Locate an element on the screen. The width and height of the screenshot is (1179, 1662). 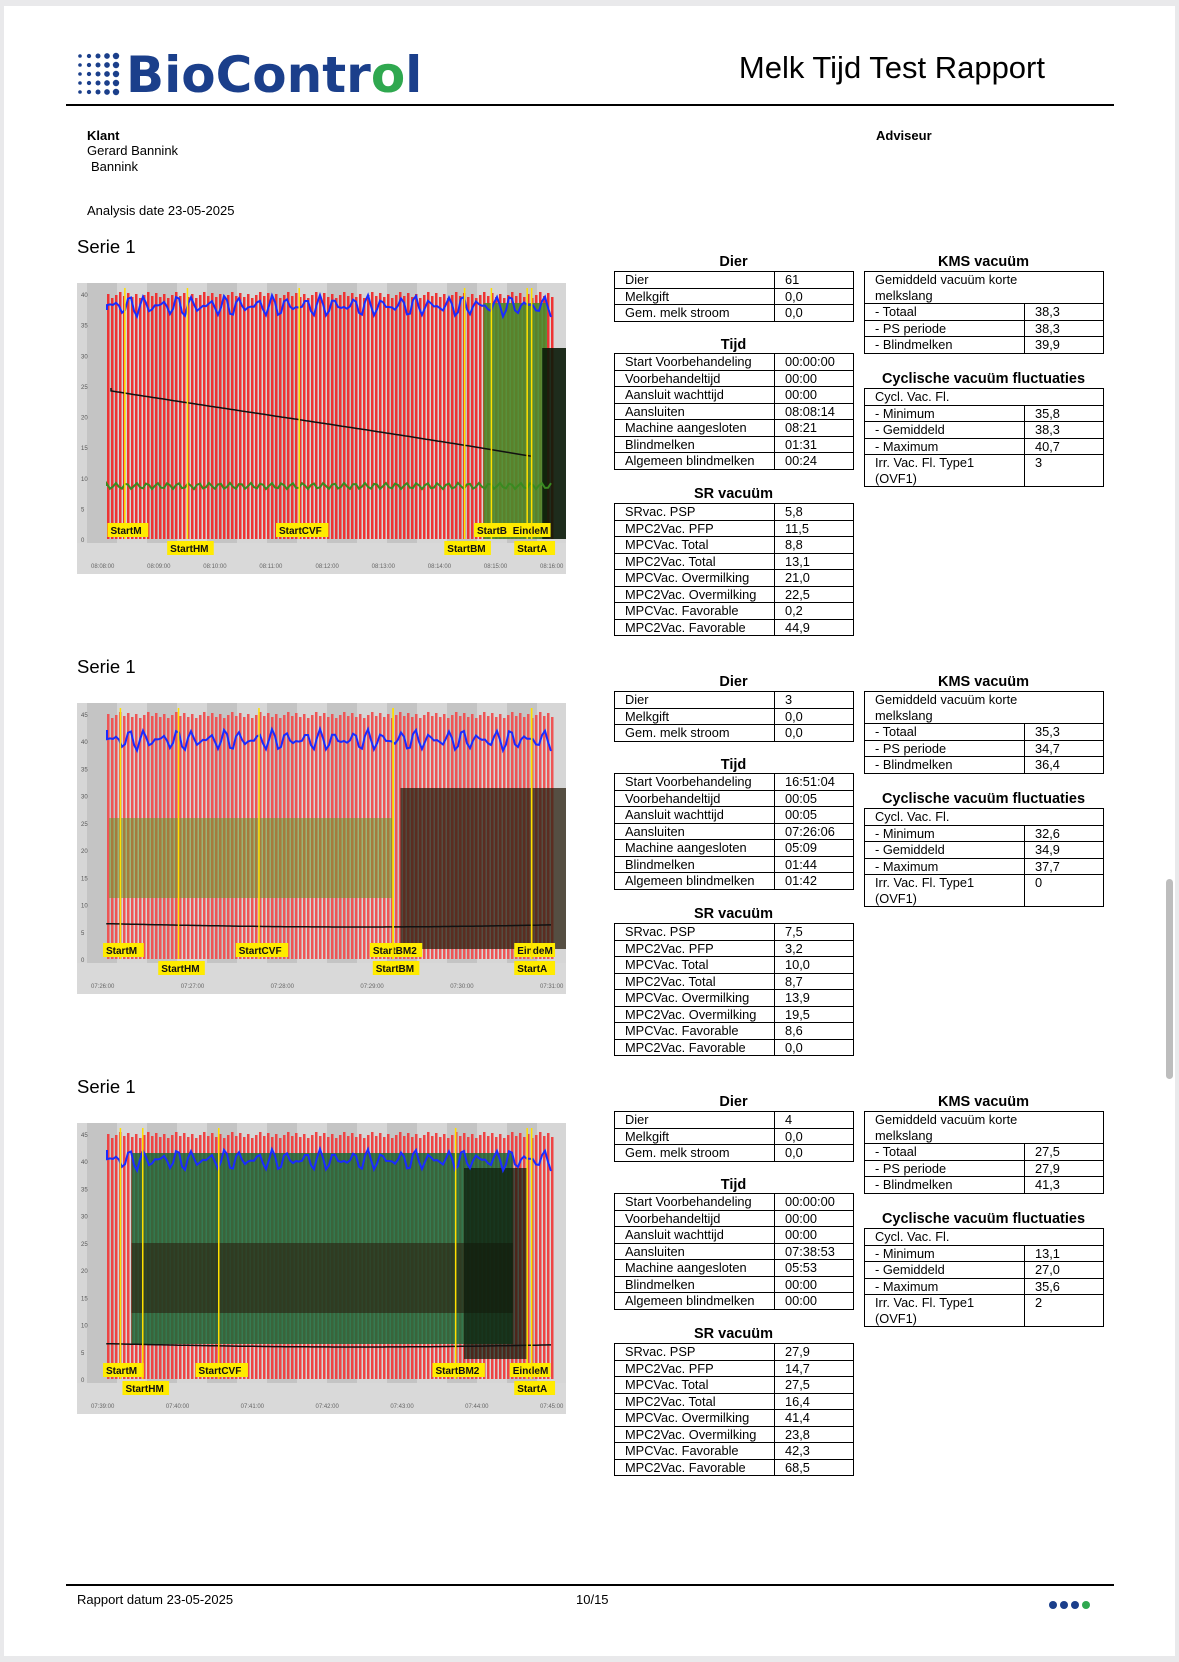
x-tick-label: 07:45:00 is located at coordinates (552, 1407).